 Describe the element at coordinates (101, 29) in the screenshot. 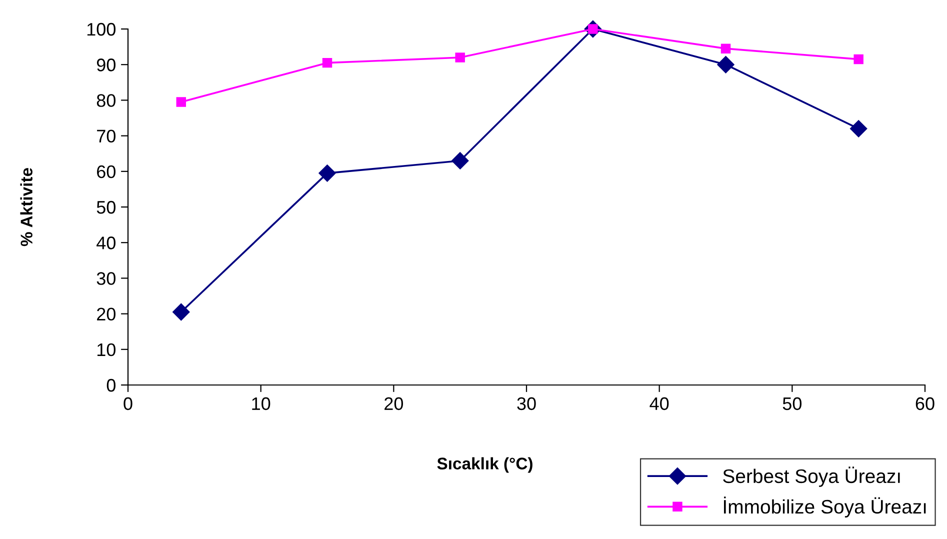

I see `y-tick-label: 100` at that location.